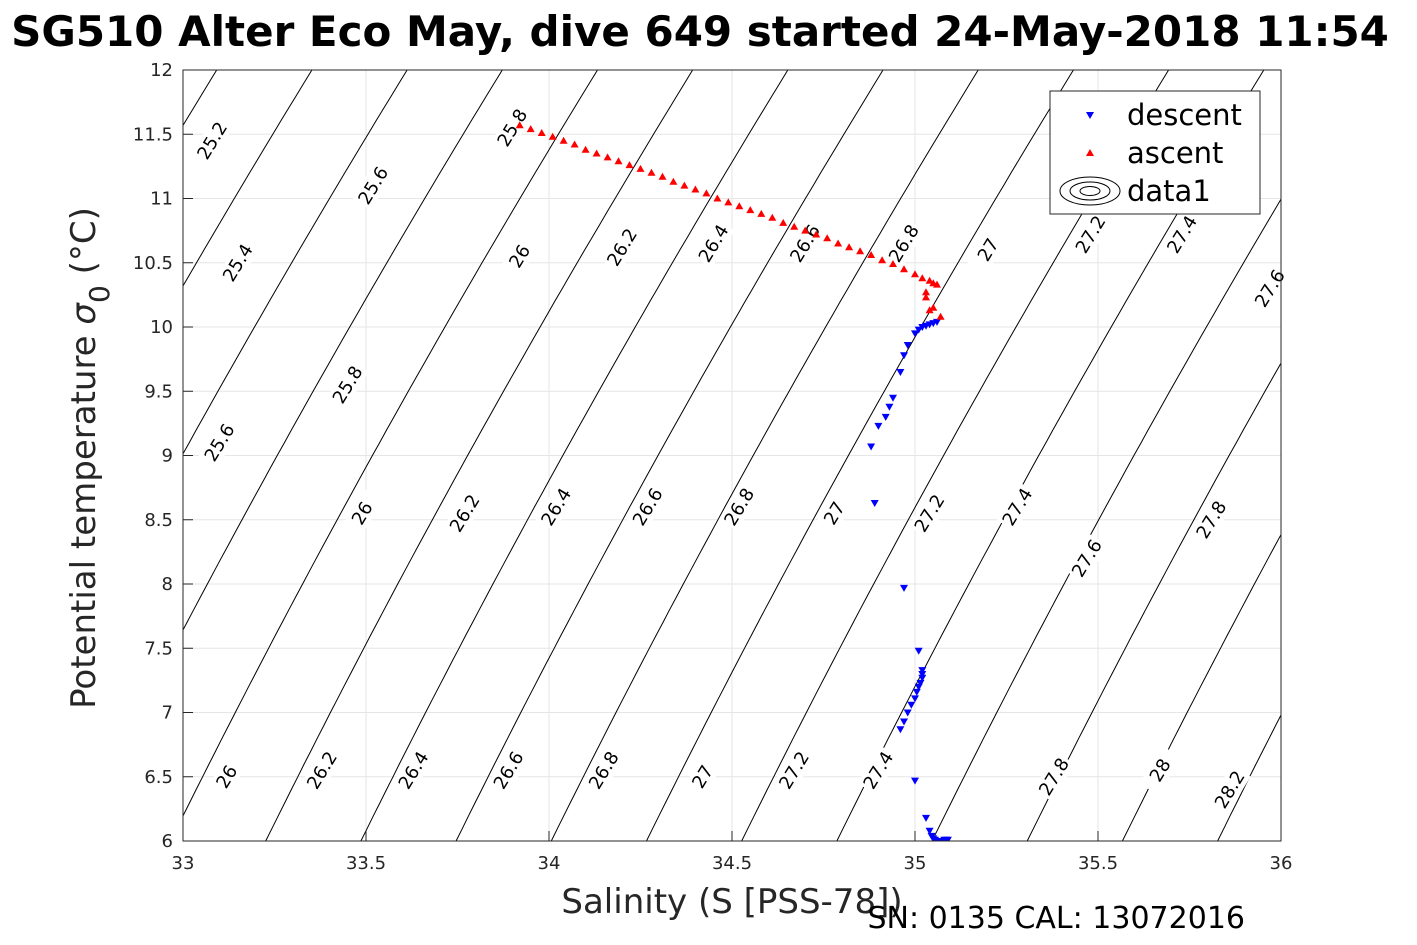 The image size is (1417, 945). What do you see at coordinates (1056, 918) in the screenshot?
I see `serial-cal-footer: SN: 0135 CAL: 13072016` at bounding box center [1056, 918].